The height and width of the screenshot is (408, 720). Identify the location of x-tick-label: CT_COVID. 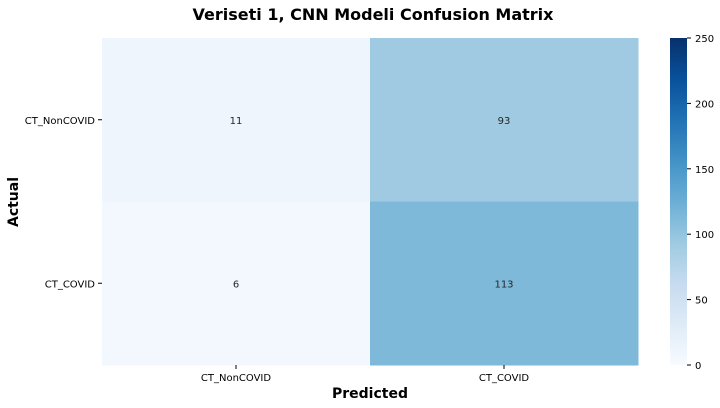
(504, 378).